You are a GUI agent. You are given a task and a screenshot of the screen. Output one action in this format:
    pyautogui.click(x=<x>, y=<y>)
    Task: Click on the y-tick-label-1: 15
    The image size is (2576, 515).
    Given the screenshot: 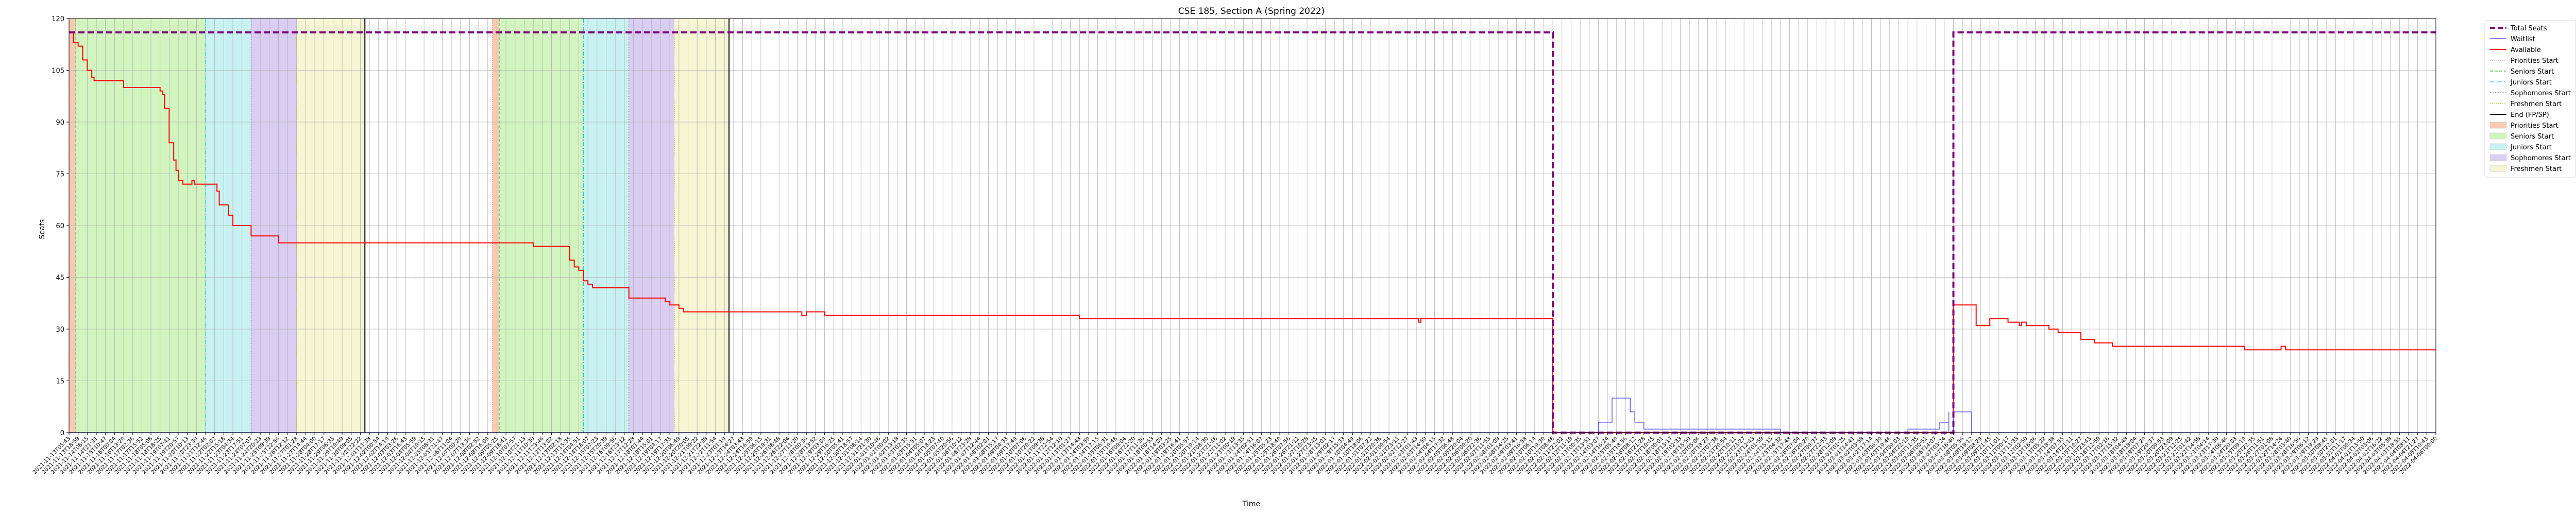 What is the action you would take?
    pyautogui.click(x=60, y=382)
    